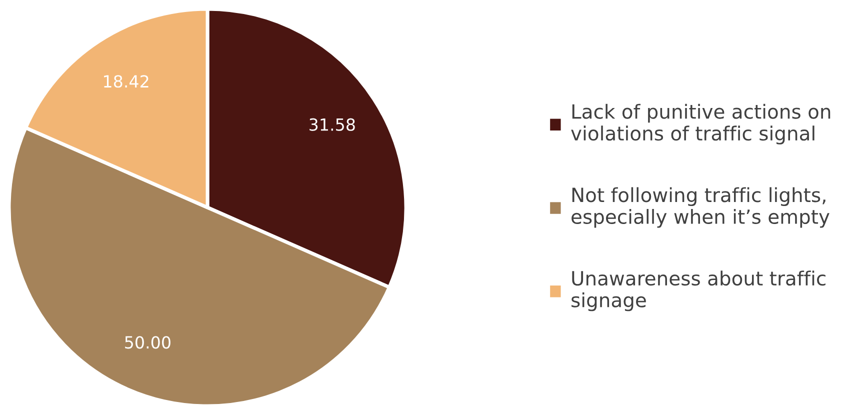 This screenshot has width=866, height=415. What do you see at coordinates (126, 81) in the screenshot?
I see `data-label: 18.42` at bounding box center [126, 81].